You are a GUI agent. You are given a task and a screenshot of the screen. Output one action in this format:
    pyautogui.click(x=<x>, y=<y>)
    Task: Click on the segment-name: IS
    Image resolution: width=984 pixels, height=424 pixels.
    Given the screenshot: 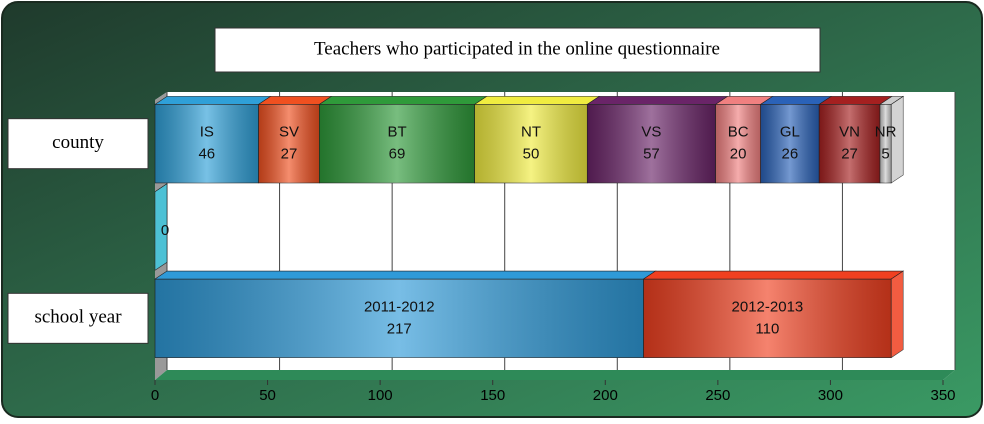 What is the action you would take?
    pyautogui.click(x=207, y=132)
    